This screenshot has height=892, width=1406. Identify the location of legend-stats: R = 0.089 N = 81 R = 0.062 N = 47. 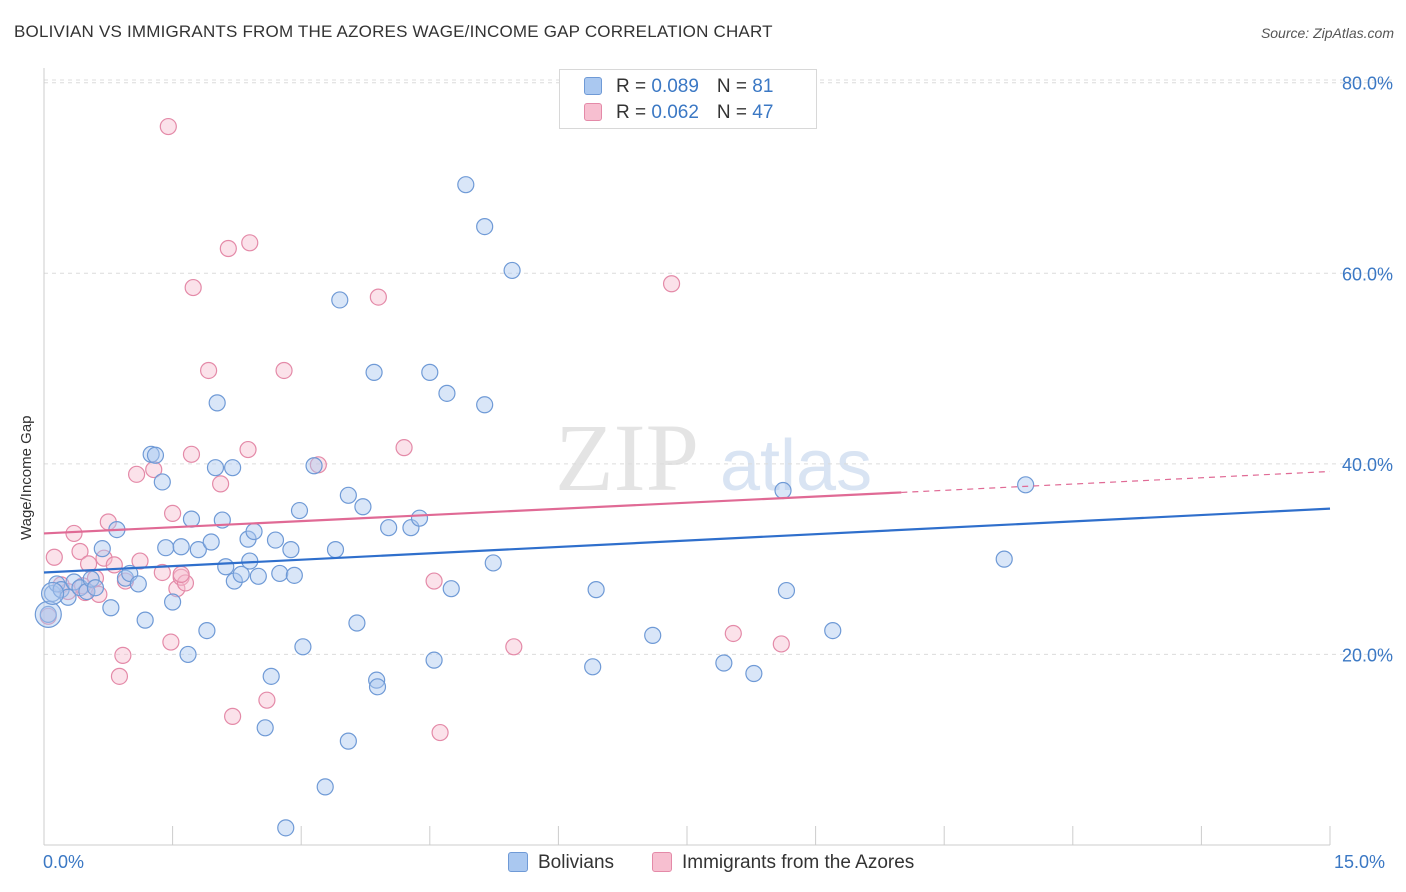
(688, 99).